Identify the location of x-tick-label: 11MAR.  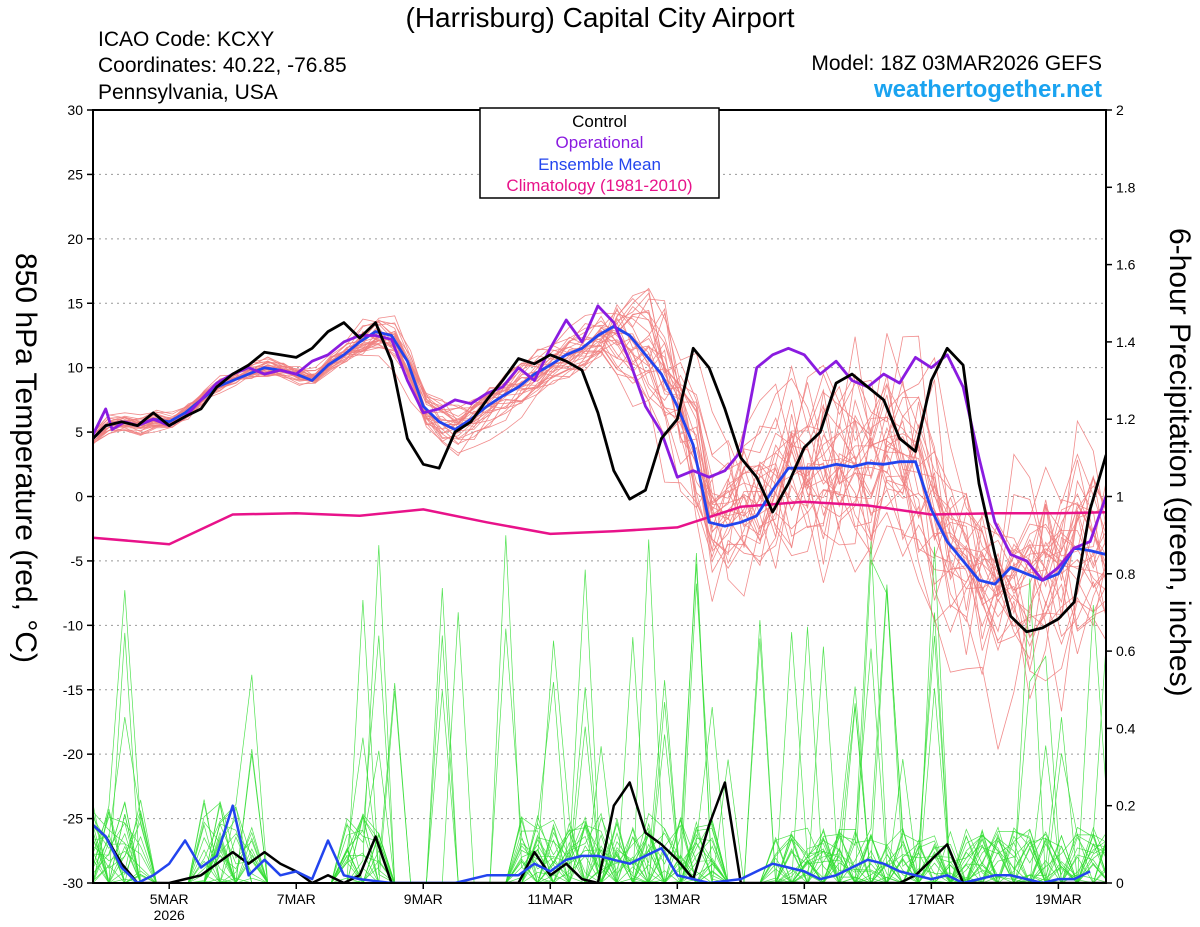
(550, 899).